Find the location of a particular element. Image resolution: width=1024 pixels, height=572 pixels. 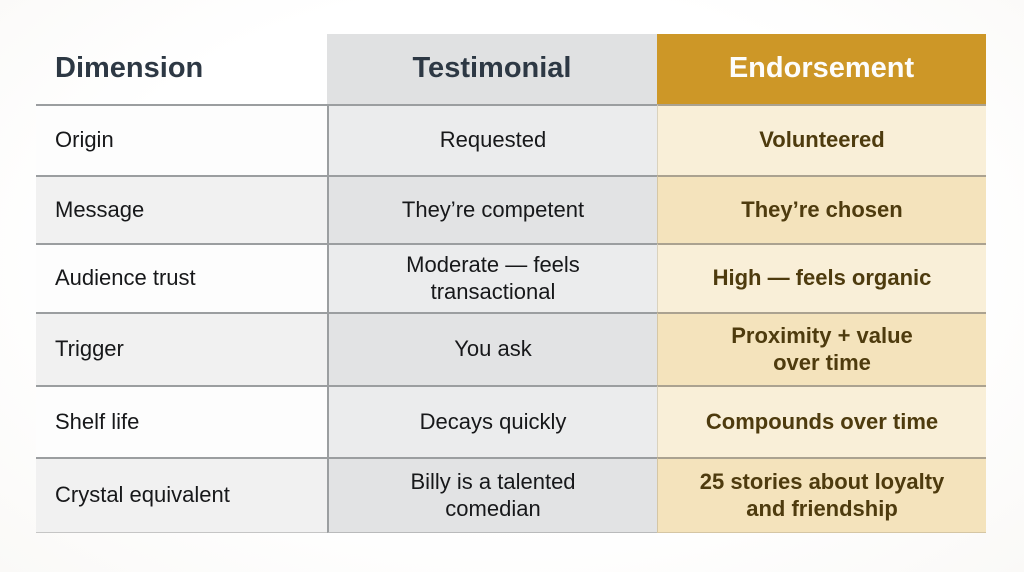

row-trigger-testimonial: You ask is located at coordinates (492, 348).